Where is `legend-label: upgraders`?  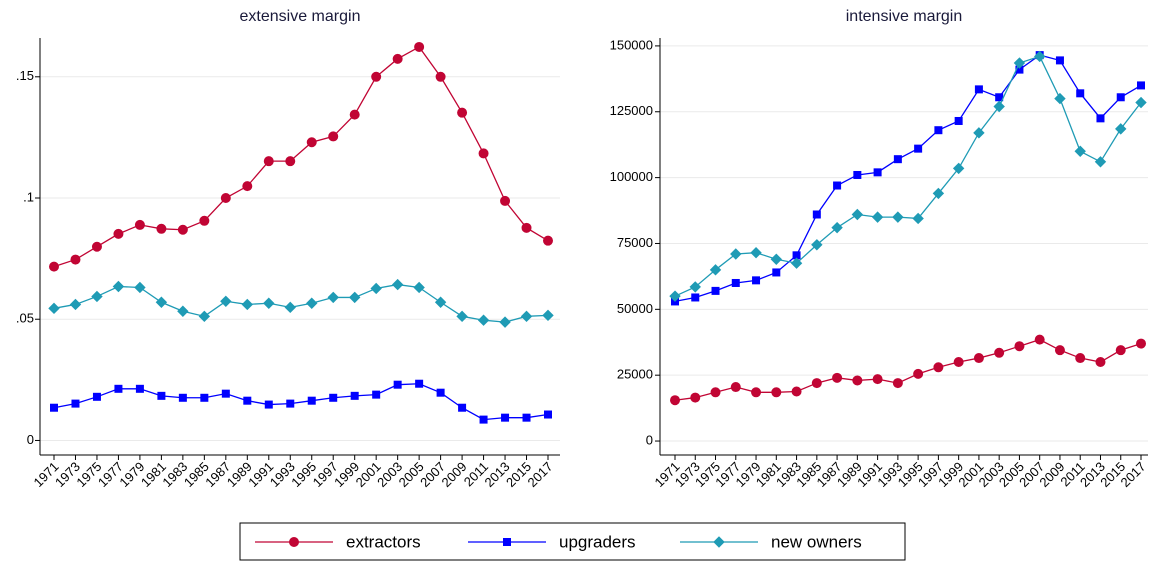
legend-label: upgraders is located at coordinates (597, 541).